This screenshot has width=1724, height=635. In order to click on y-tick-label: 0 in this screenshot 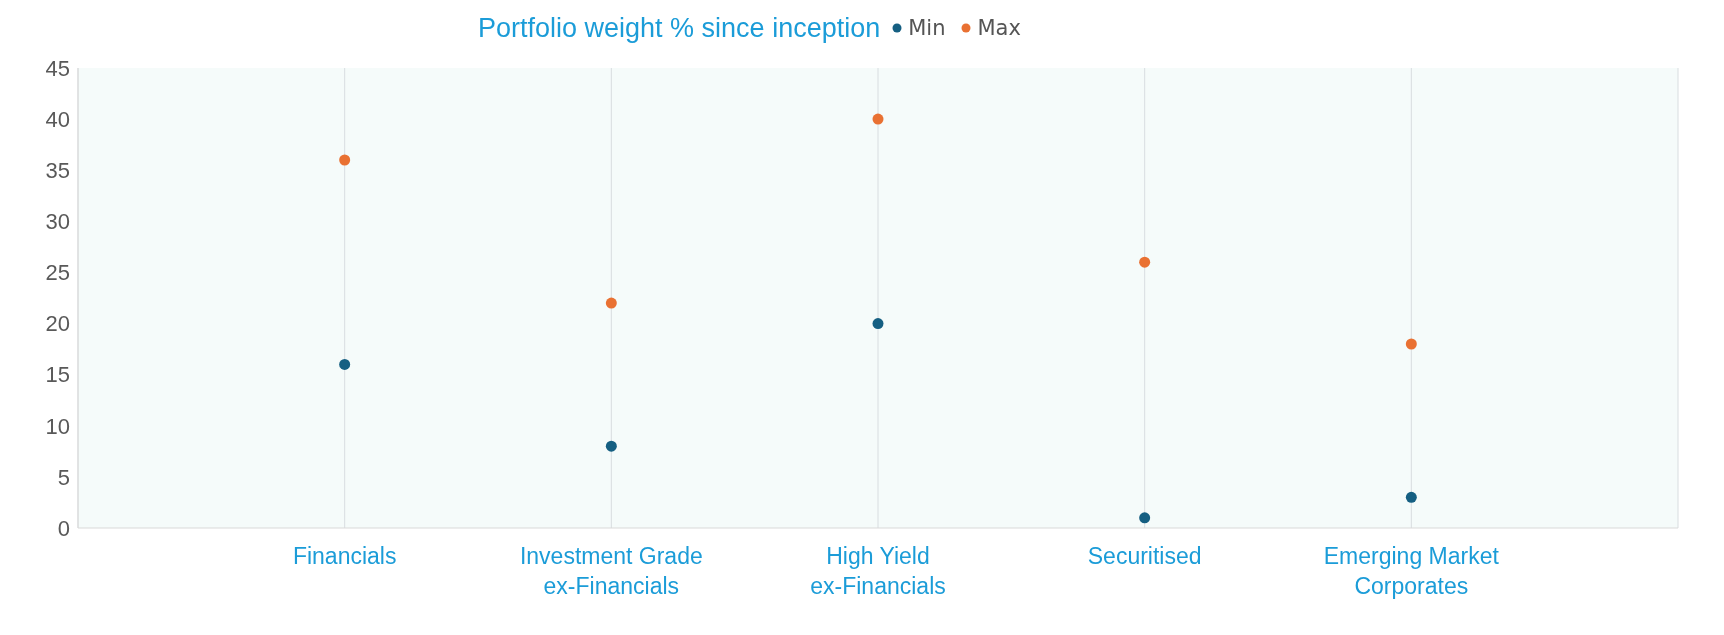, I will do `click(63, 528)`.